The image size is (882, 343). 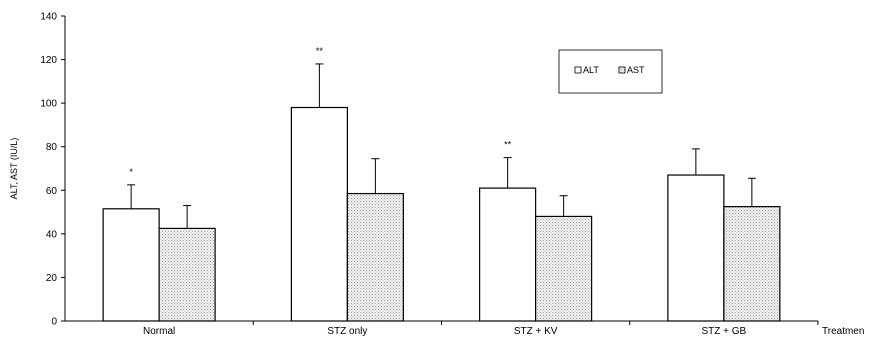 What do you see at coordinates (159, 331) in the screenshot?
I see `x-tick-label: Normal` at bounding box center [159, 331].